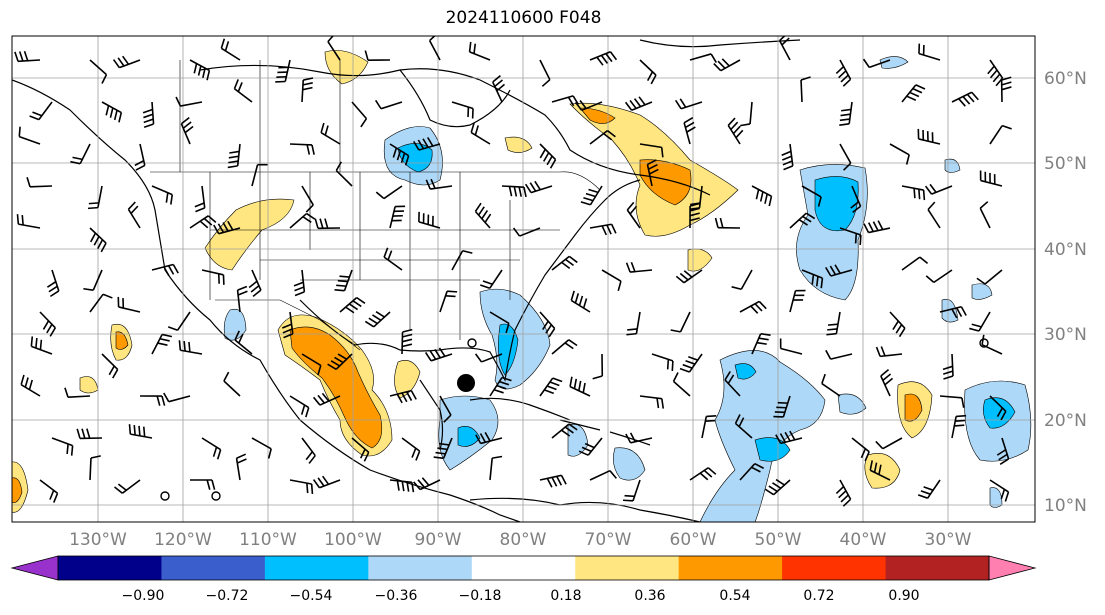 The image size is (1105, 615). I want to click on lon-label: 50°W, so click(778, 540).